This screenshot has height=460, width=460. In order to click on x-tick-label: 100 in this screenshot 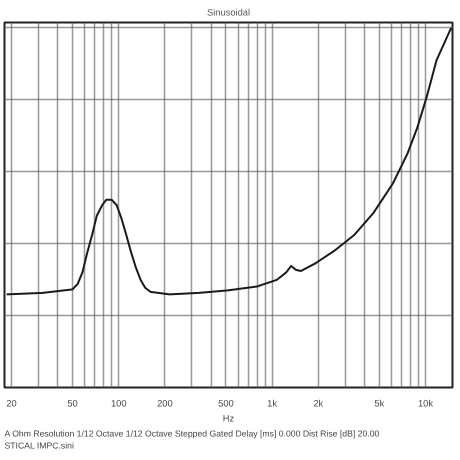, I will do `click(118, 403)`.